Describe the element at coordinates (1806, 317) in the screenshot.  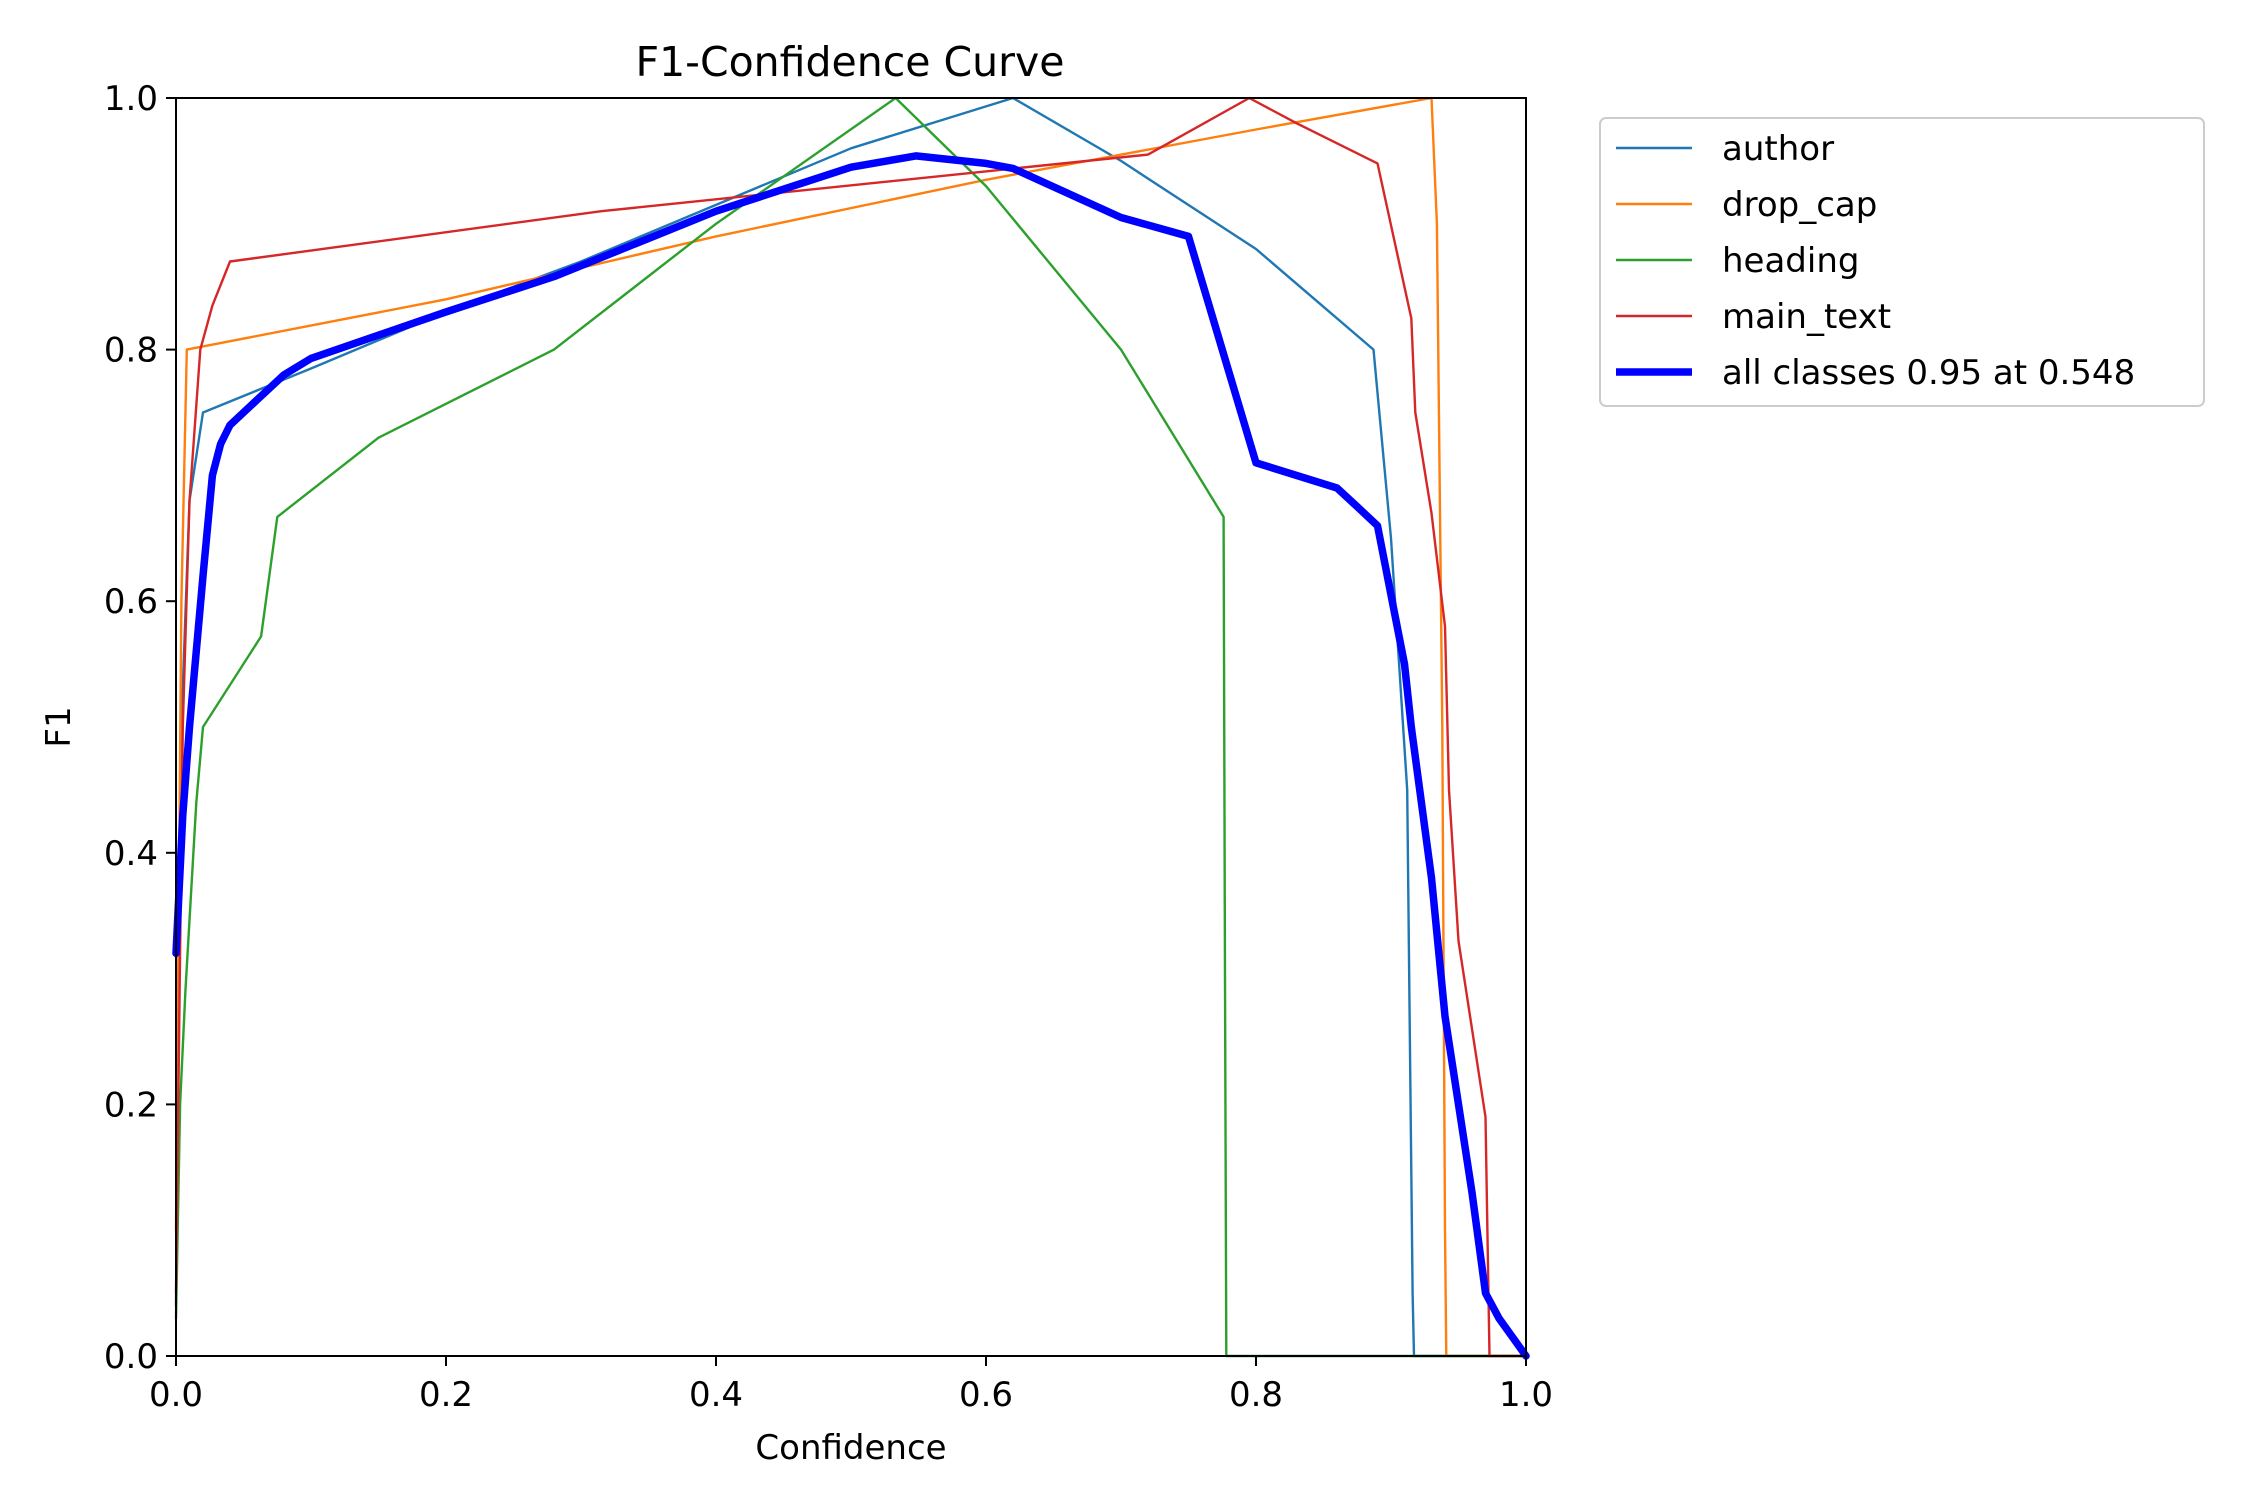
I see `legend-label: main_text` at that location.